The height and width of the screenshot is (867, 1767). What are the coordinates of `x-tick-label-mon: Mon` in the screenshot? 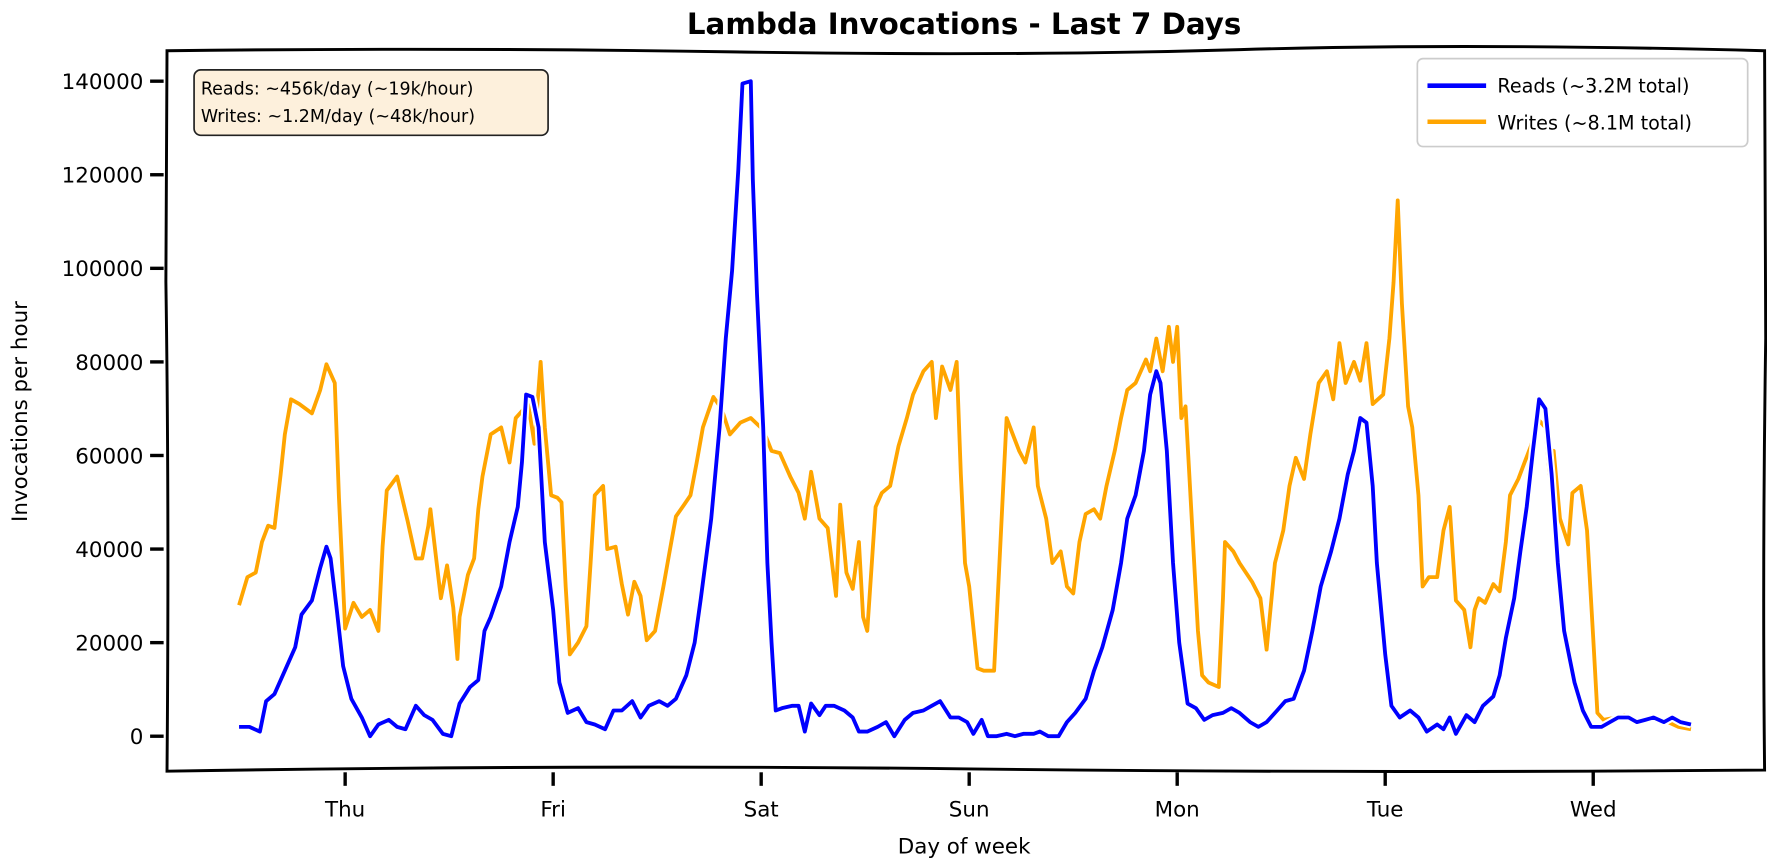 It's located at (1177, 809).